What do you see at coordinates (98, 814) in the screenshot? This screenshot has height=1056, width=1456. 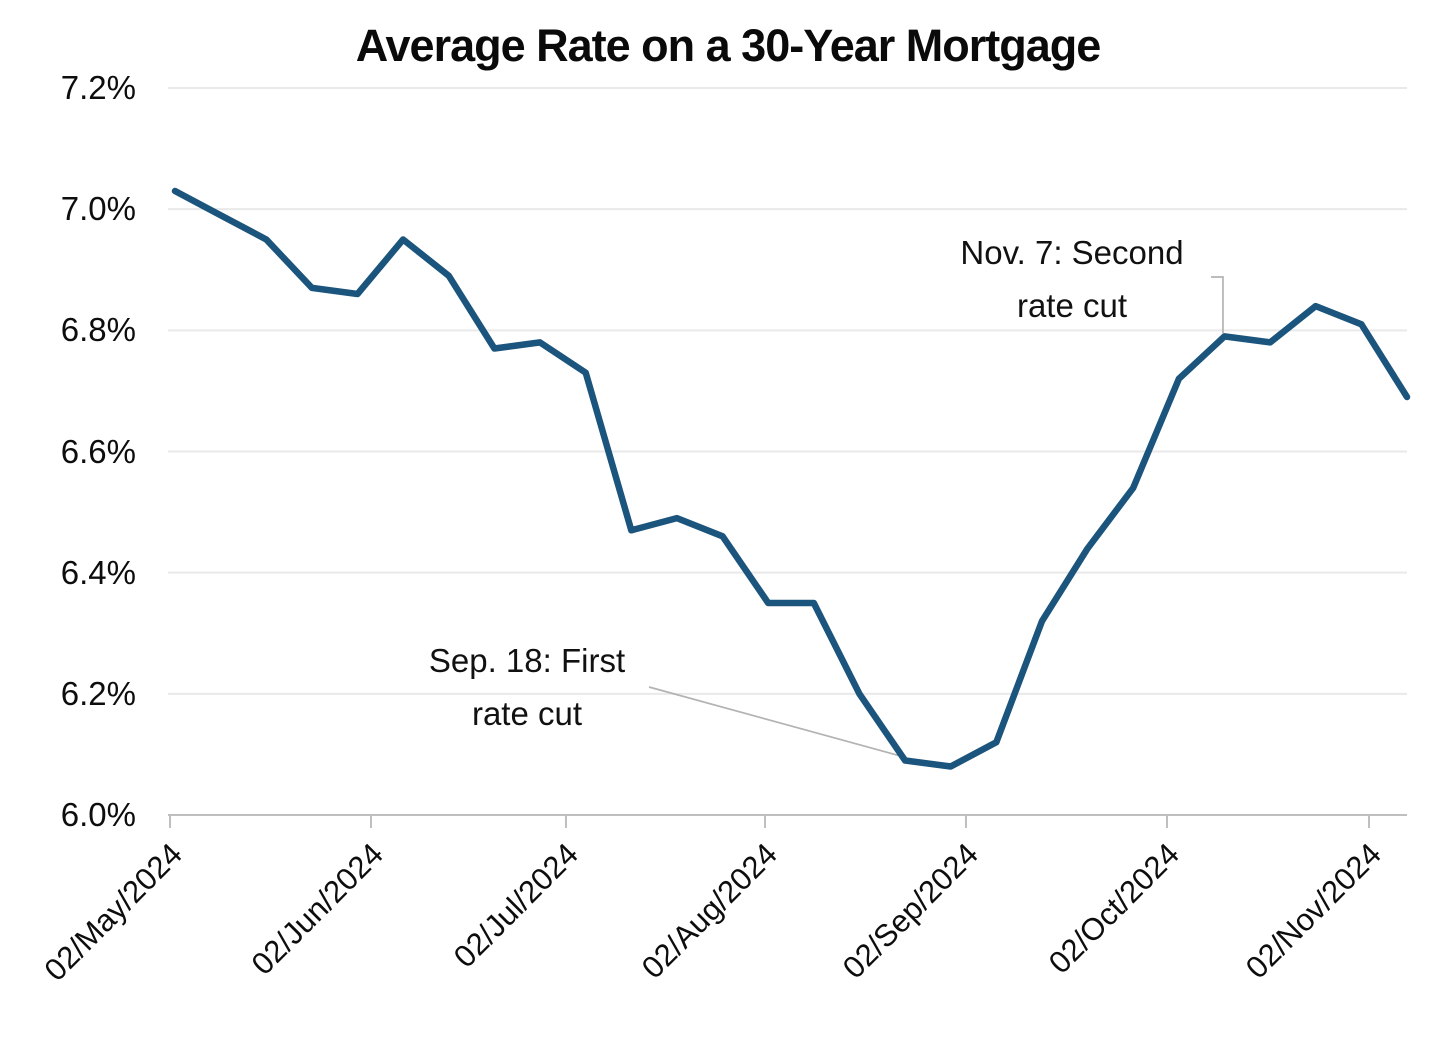 I see `y-axis-label: 6.0%` at bounding box center [98, 814].